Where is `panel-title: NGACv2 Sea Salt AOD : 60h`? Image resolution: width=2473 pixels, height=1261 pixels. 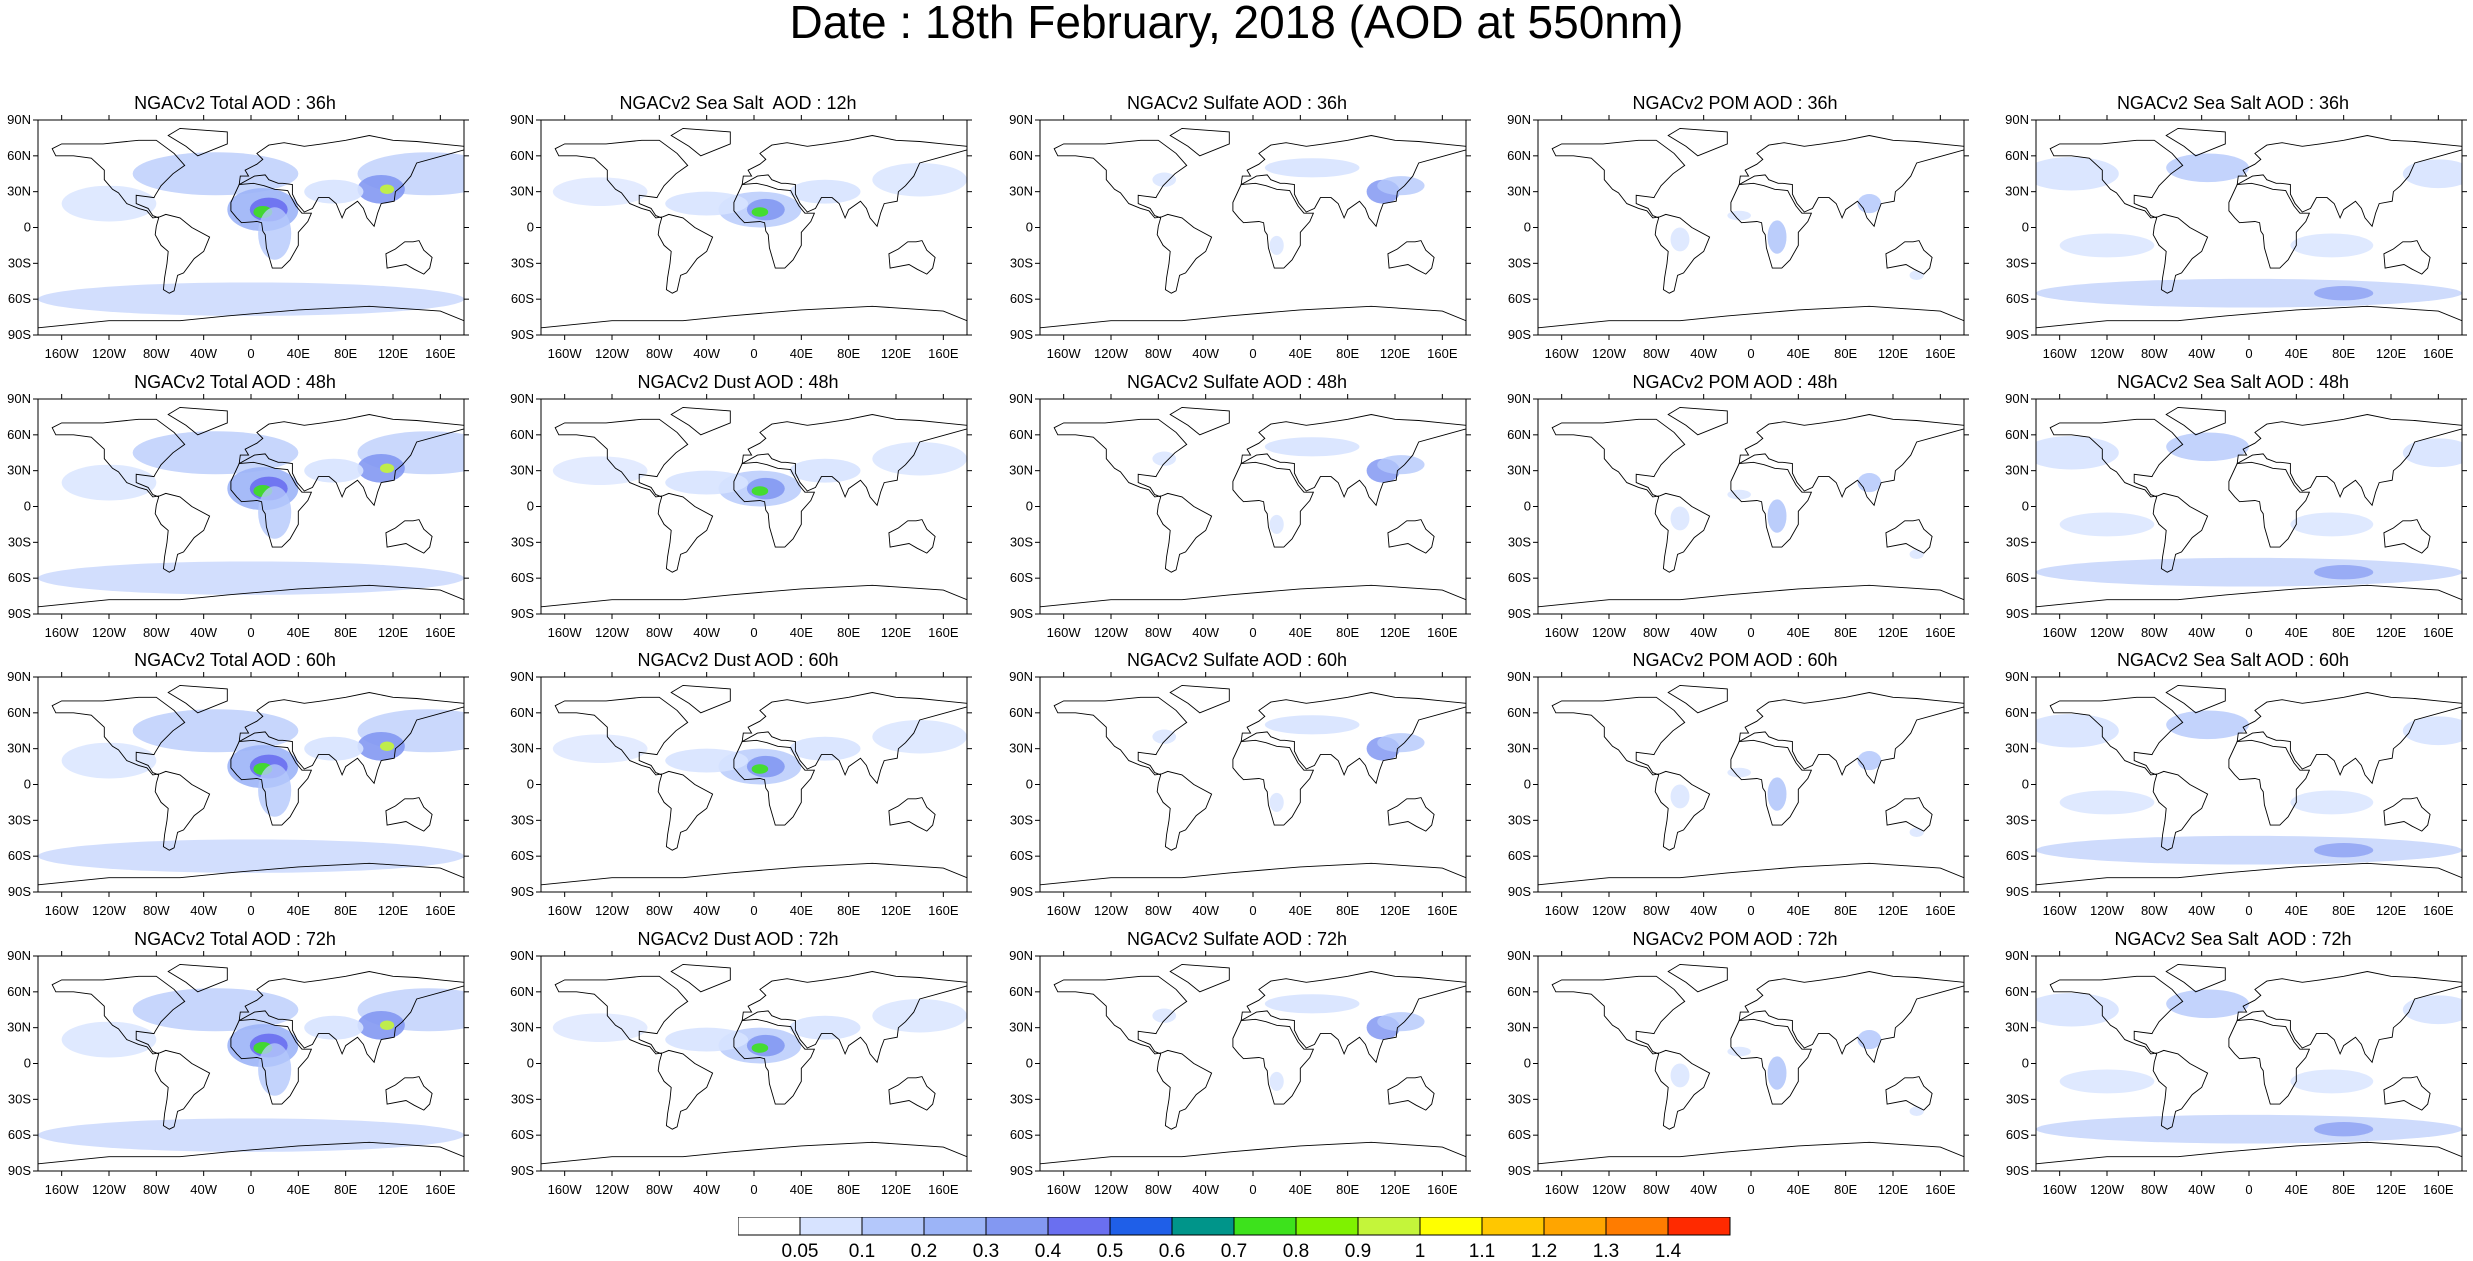
panel-title: NGACv2 Sea Salt AOD : 60h is located at coordinates (2233, 660).